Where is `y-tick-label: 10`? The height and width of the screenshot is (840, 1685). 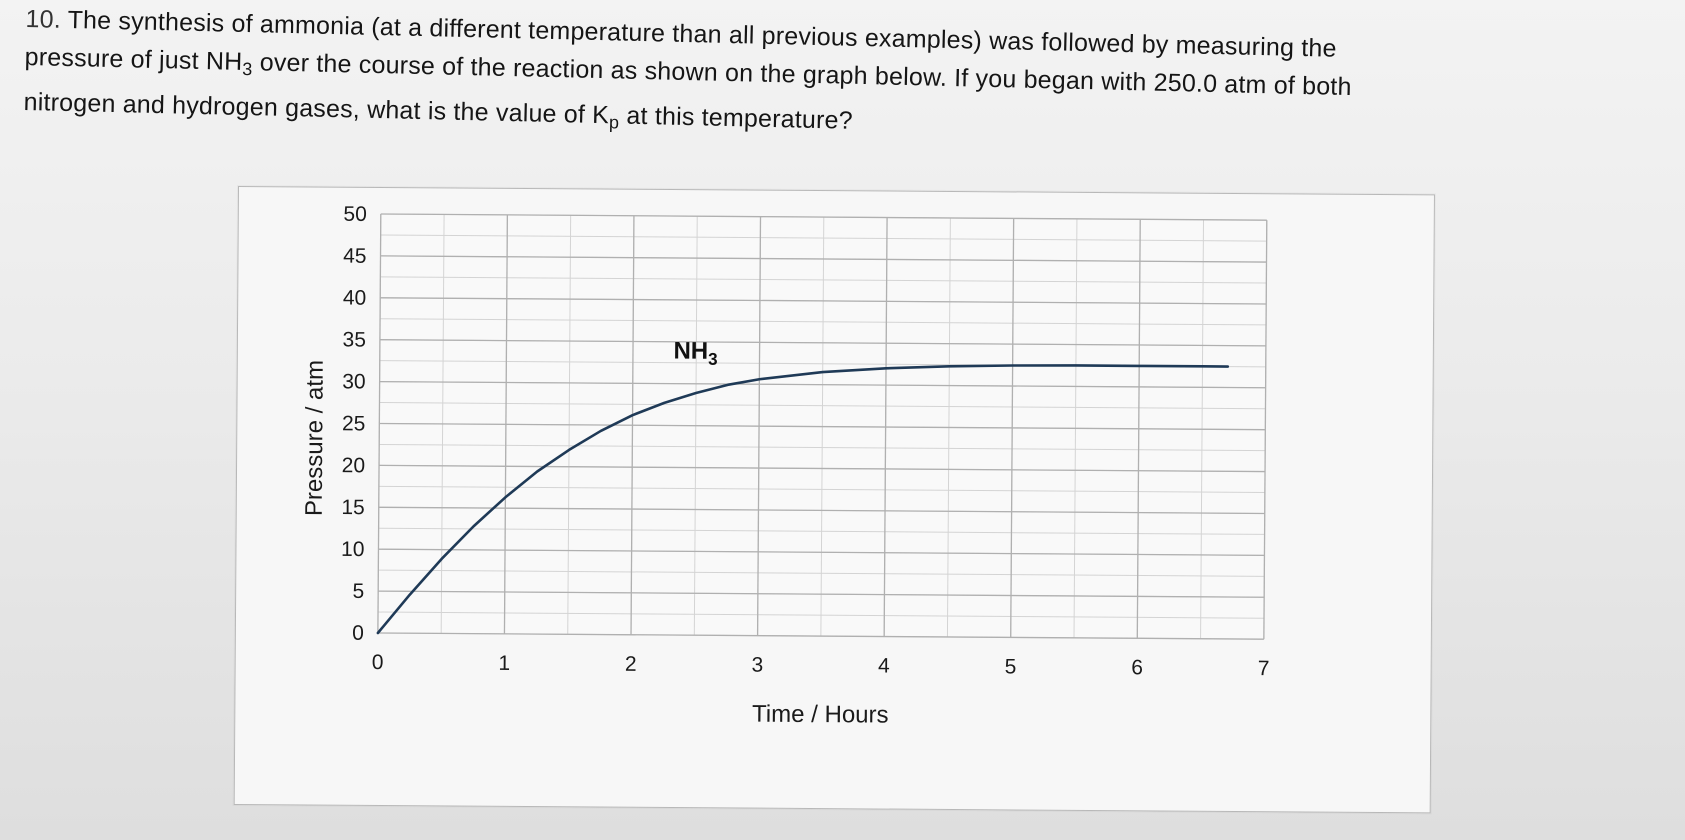 y-tick-label: 10 is located at coordinates (353, 549).